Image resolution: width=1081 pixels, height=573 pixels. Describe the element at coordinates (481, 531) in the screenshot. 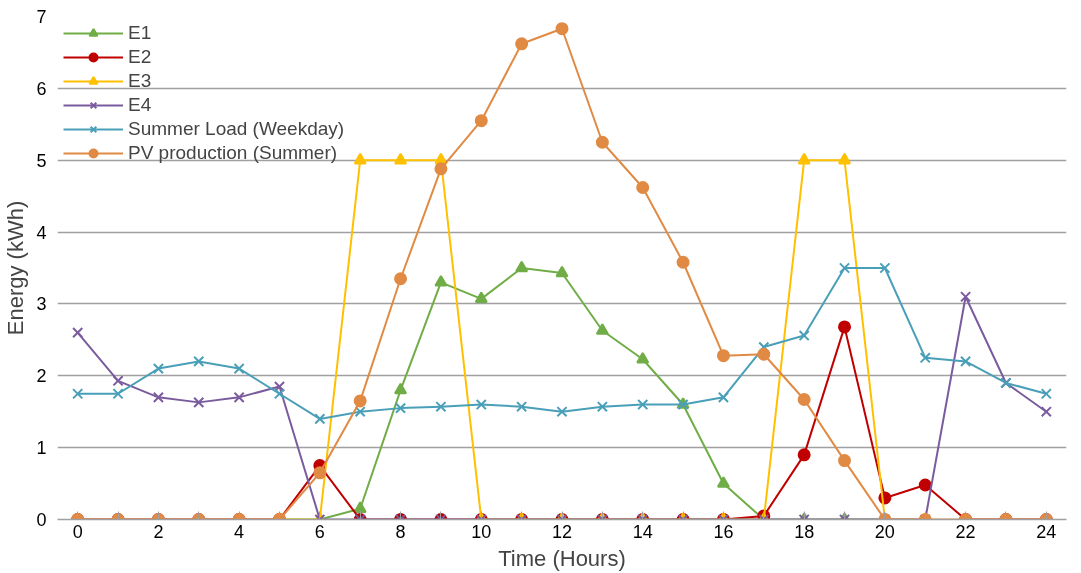

I see `x-tick-label: 10` at that location.